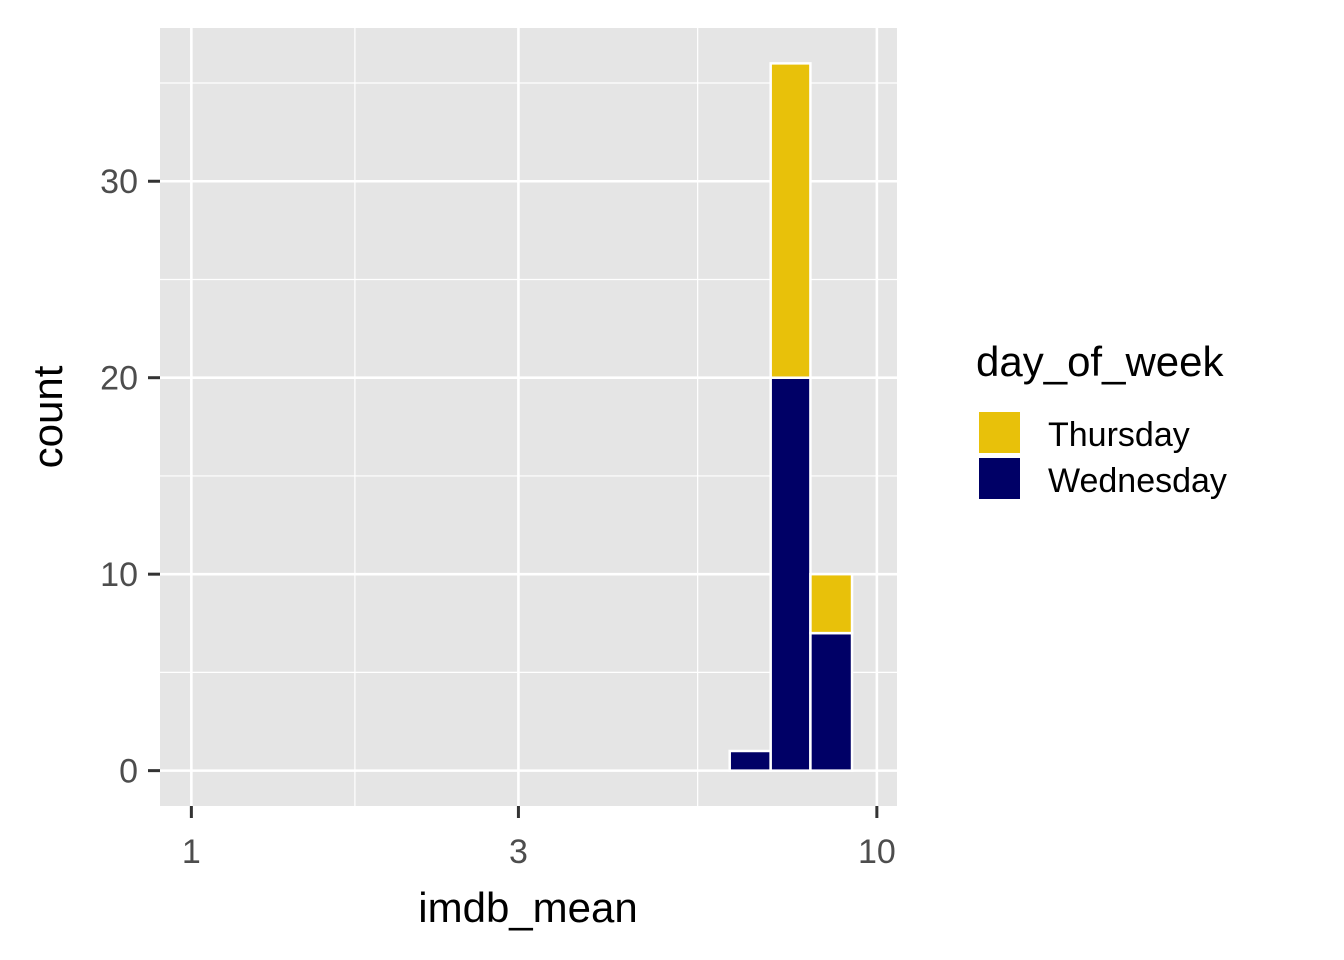  I want to click on y-axis: 0 10 20 30, so click(130, 477).